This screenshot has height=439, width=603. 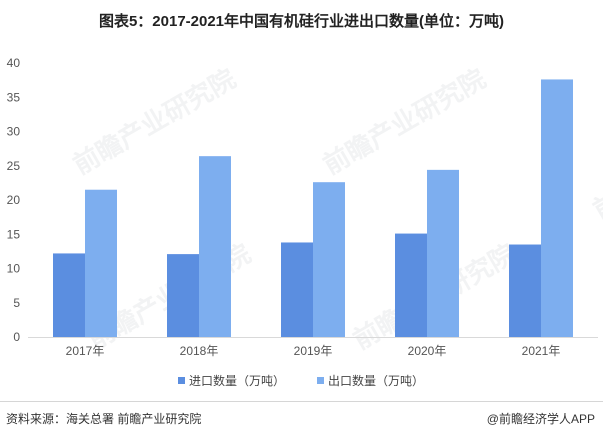 I want to click on x-tick-label: 2019年, so click(x=313, y=351).